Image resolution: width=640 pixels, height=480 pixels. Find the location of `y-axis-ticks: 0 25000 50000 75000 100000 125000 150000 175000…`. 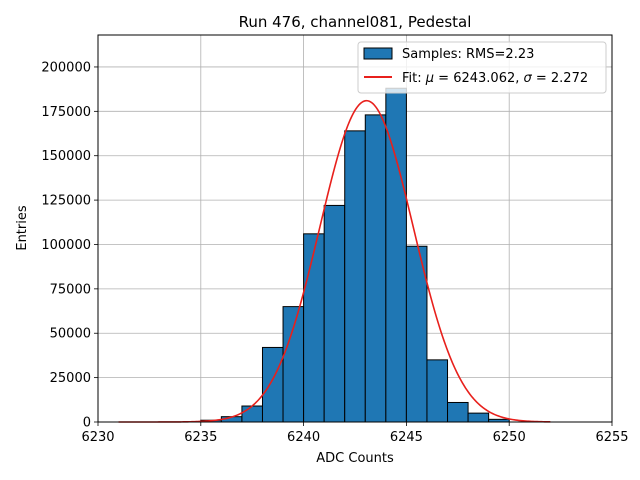

y-axis-ticks: 0 25000 50000 75000 100000 125000 150000 175000… is located at coordinates (69, 245).